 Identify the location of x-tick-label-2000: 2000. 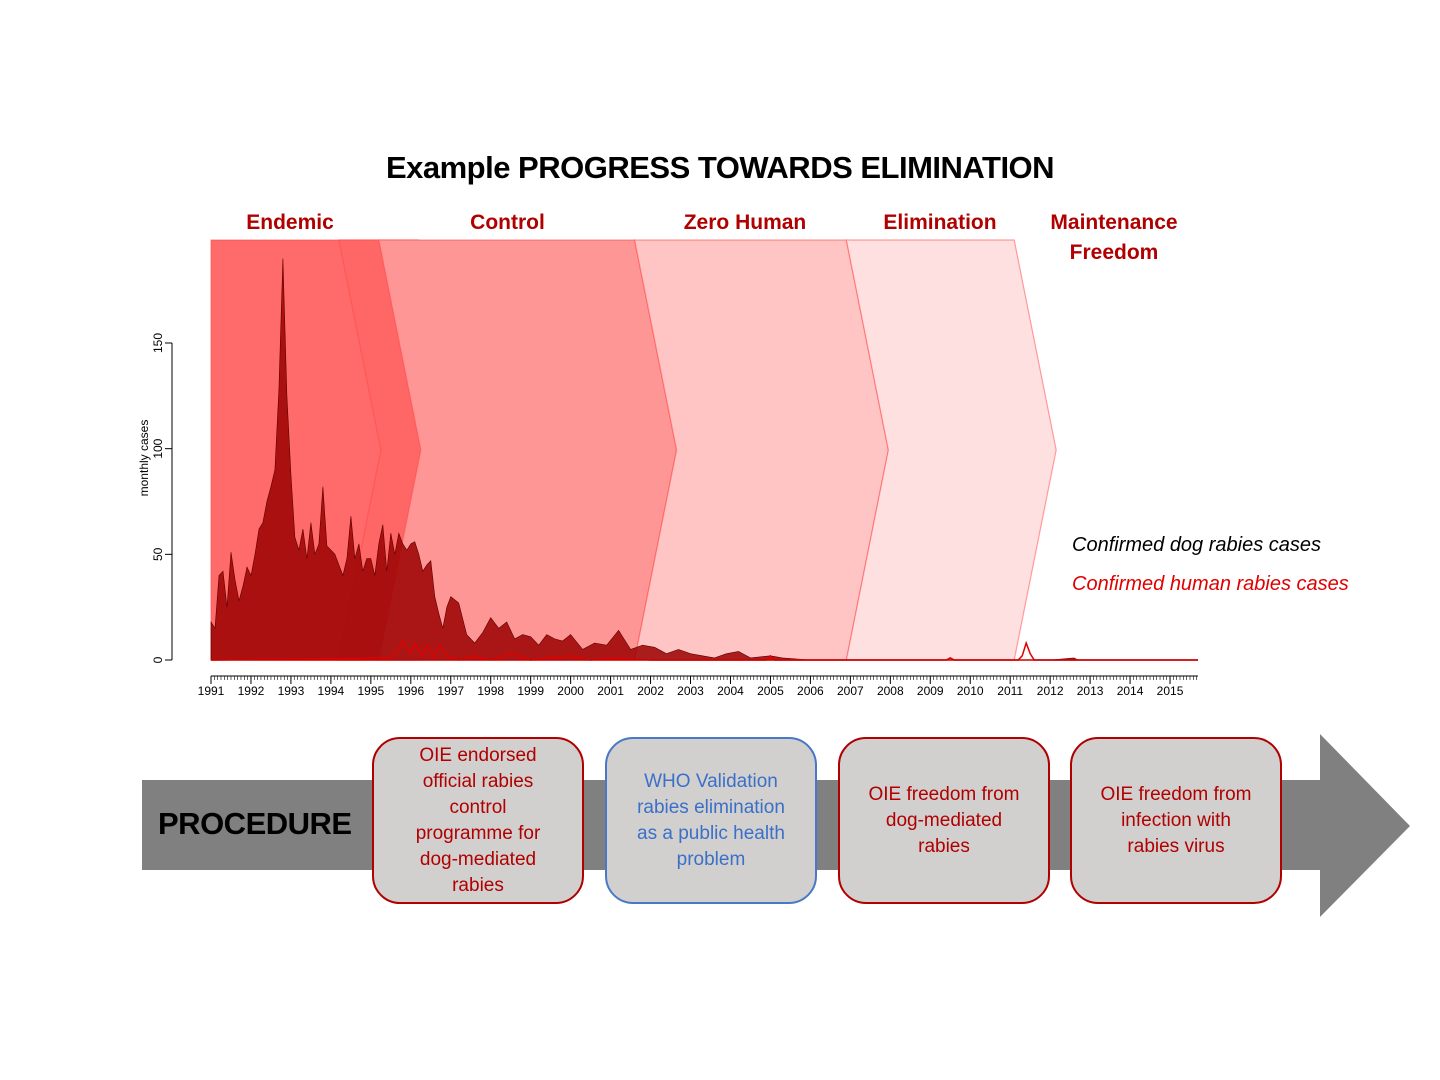
(570, 691).